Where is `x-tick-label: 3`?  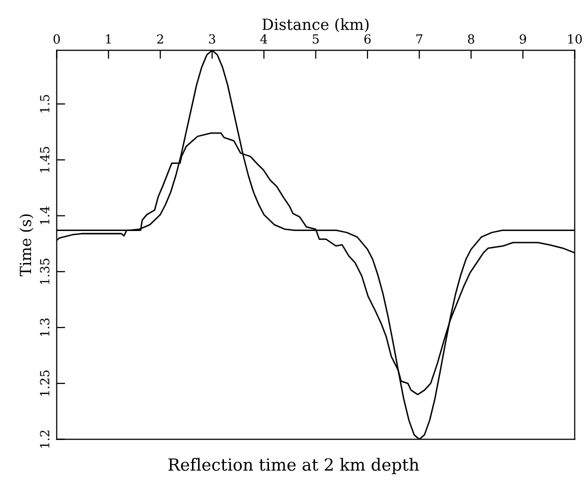
x-tick-label: 3 is located at coordinates (212, 39).